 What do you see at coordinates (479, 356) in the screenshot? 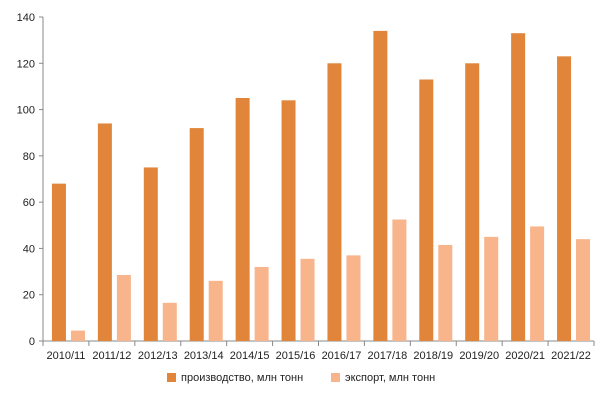
I see `x-tick-label: 2019/20` at bounding box center [479, 356].